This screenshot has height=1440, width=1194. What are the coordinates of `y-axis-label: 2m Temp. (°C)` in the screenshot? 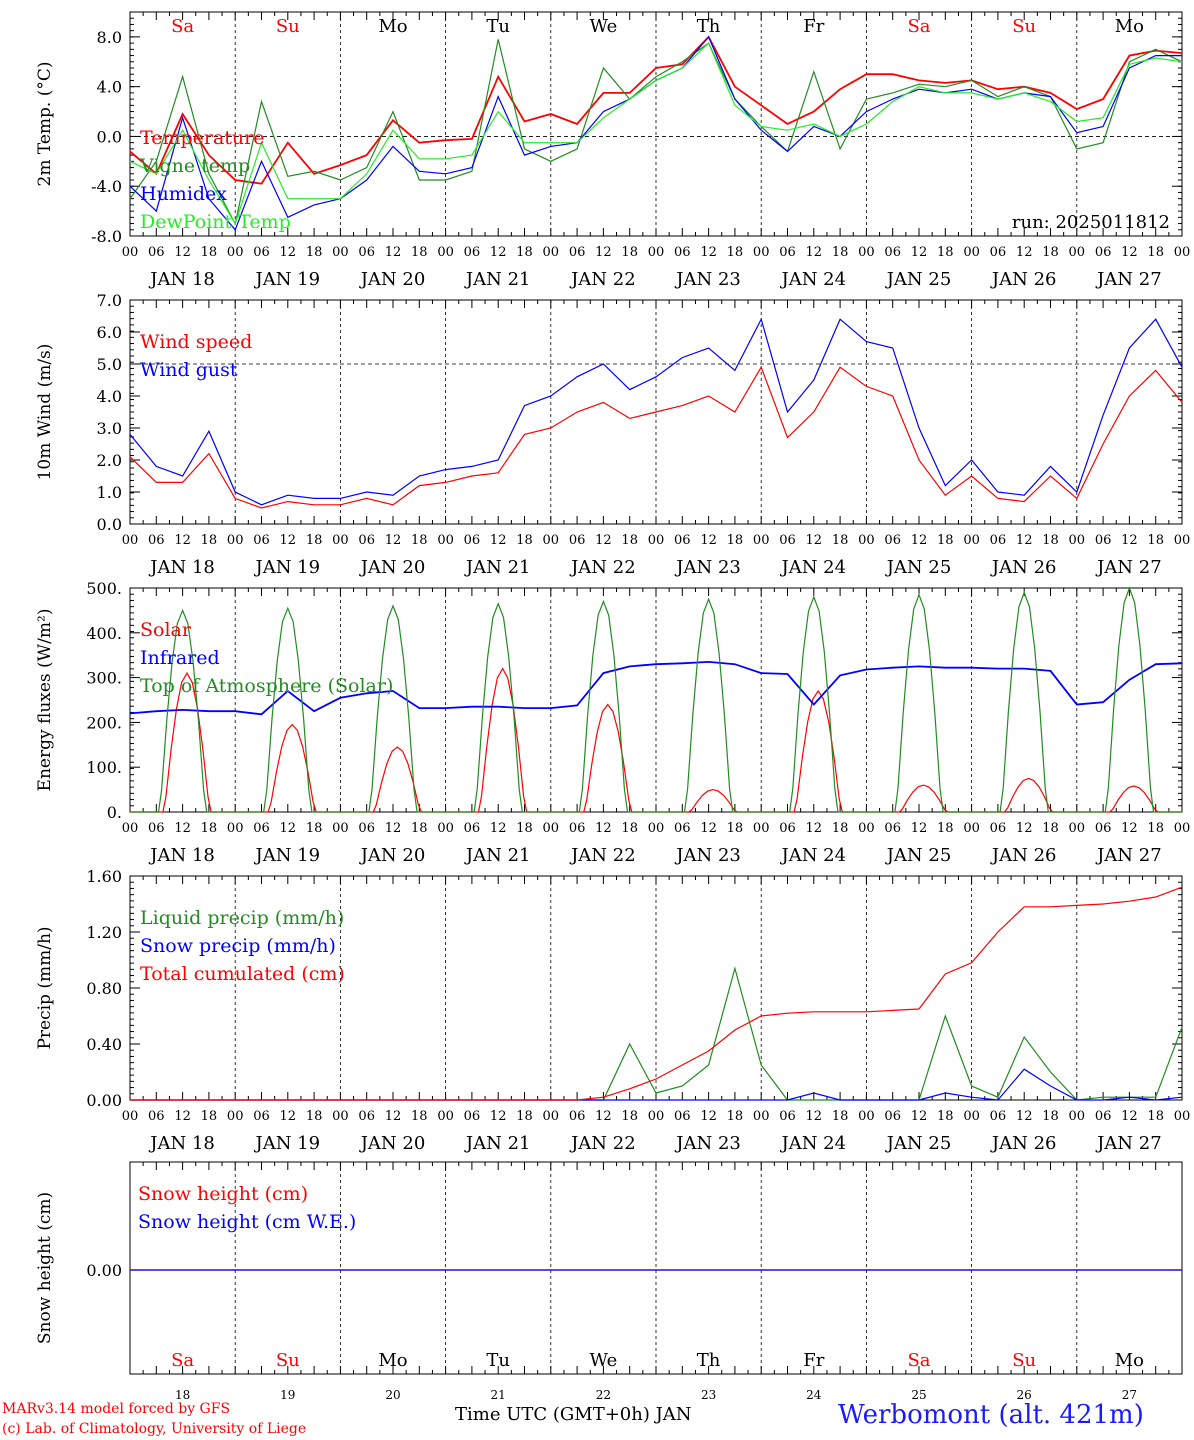 It's located at (45, 123).